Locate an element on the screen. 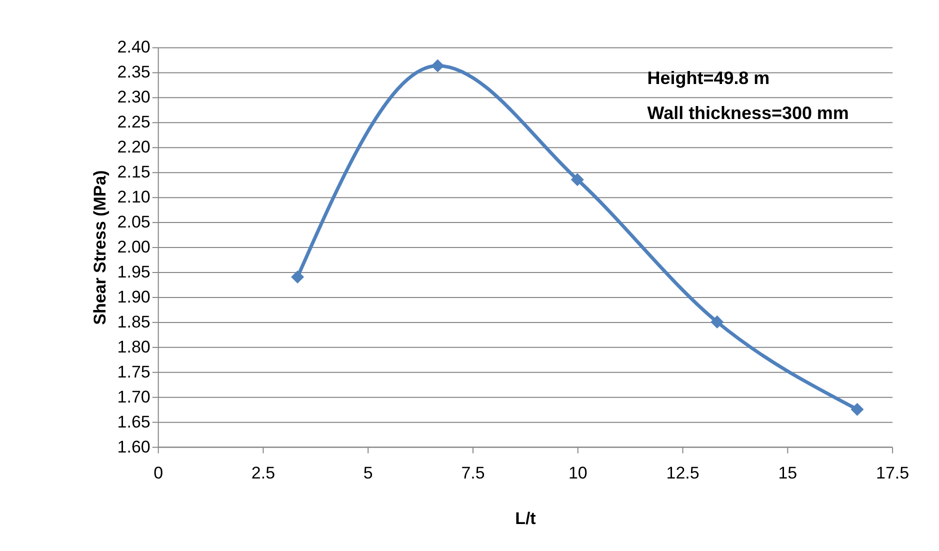 The width and height of the screenshot is (939, 551). y-tick-label: 2.35 is located at coordinates (133, 72).